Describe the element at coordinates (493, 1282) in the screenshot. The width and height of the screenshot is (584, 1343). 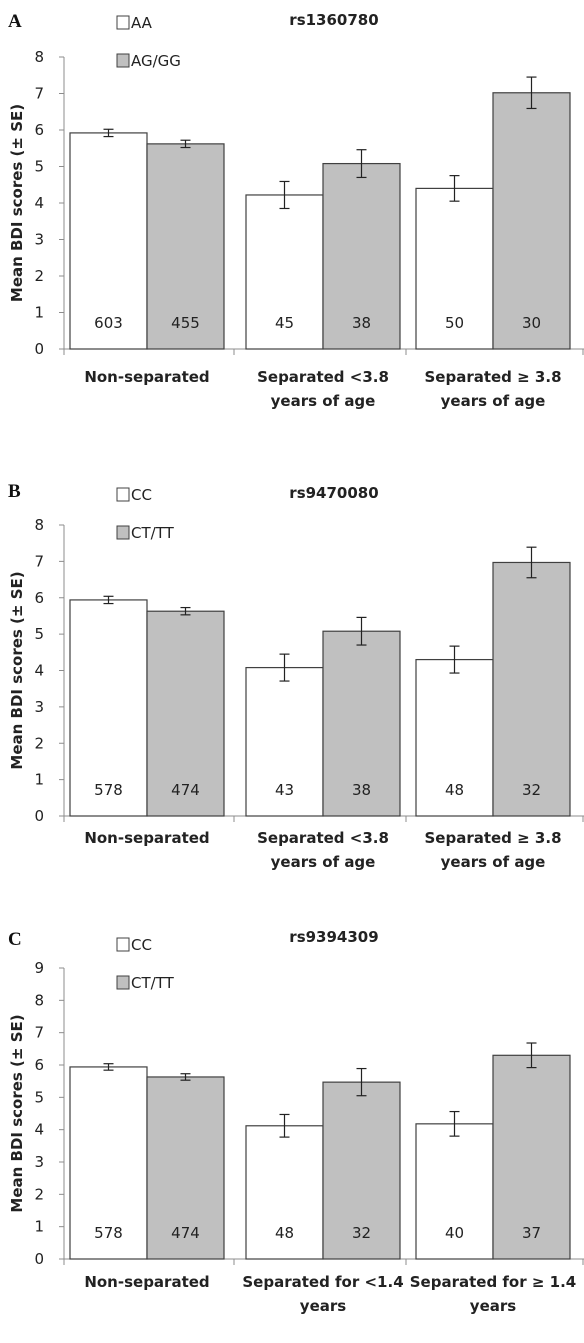
I see `x-category-label: Separated for ≥ 1.4` at that location.